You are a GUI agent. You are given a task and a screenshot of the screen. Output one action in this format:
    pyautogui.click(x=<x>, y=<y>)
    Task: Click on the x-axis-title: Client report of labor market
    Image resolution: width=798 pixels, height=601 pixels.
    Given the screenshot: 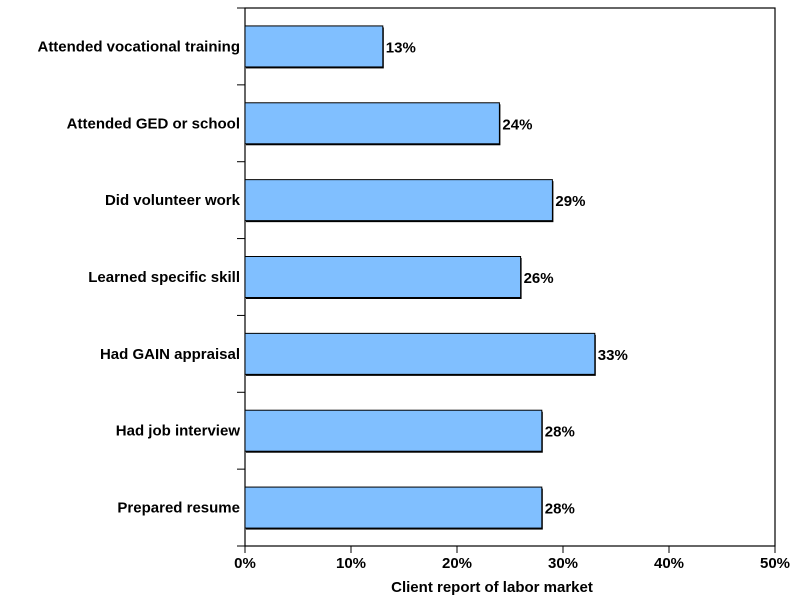 What is the action you would take?
    pyautogui.click(x=492, y=587)
    